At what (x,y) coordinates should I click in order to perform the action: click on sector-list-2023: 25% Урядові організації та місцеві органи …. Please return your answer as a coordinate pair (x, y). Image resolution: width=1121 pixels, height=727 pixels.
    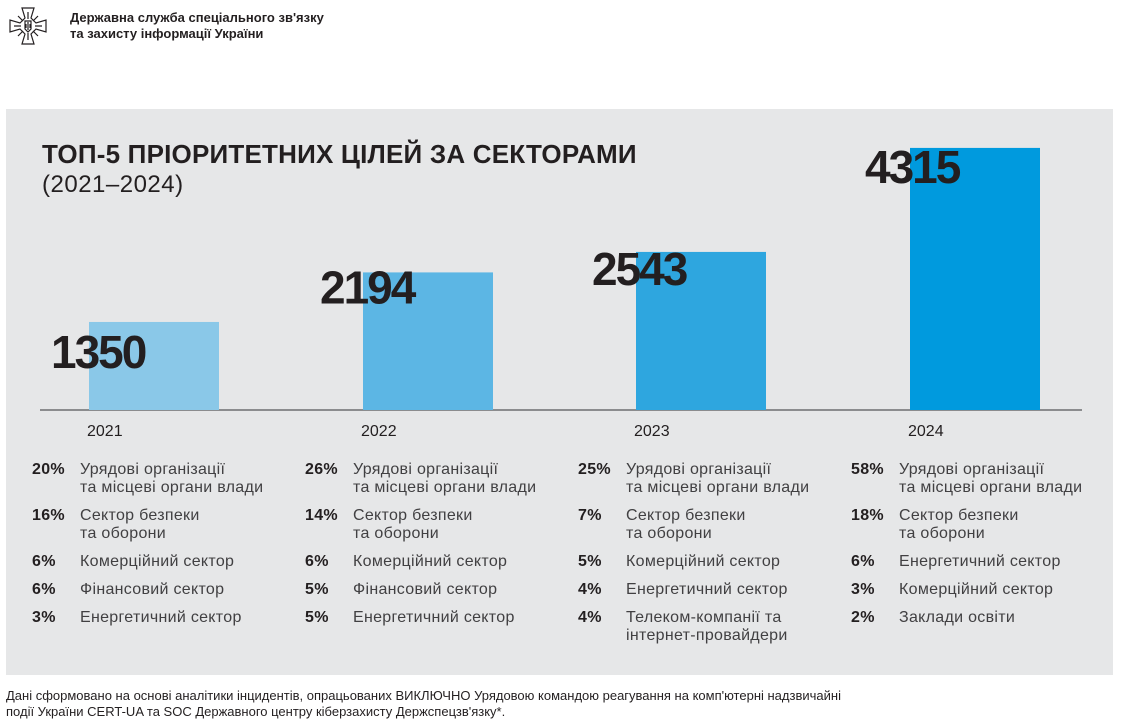
    Looking at the image, I should click on (713, 558).